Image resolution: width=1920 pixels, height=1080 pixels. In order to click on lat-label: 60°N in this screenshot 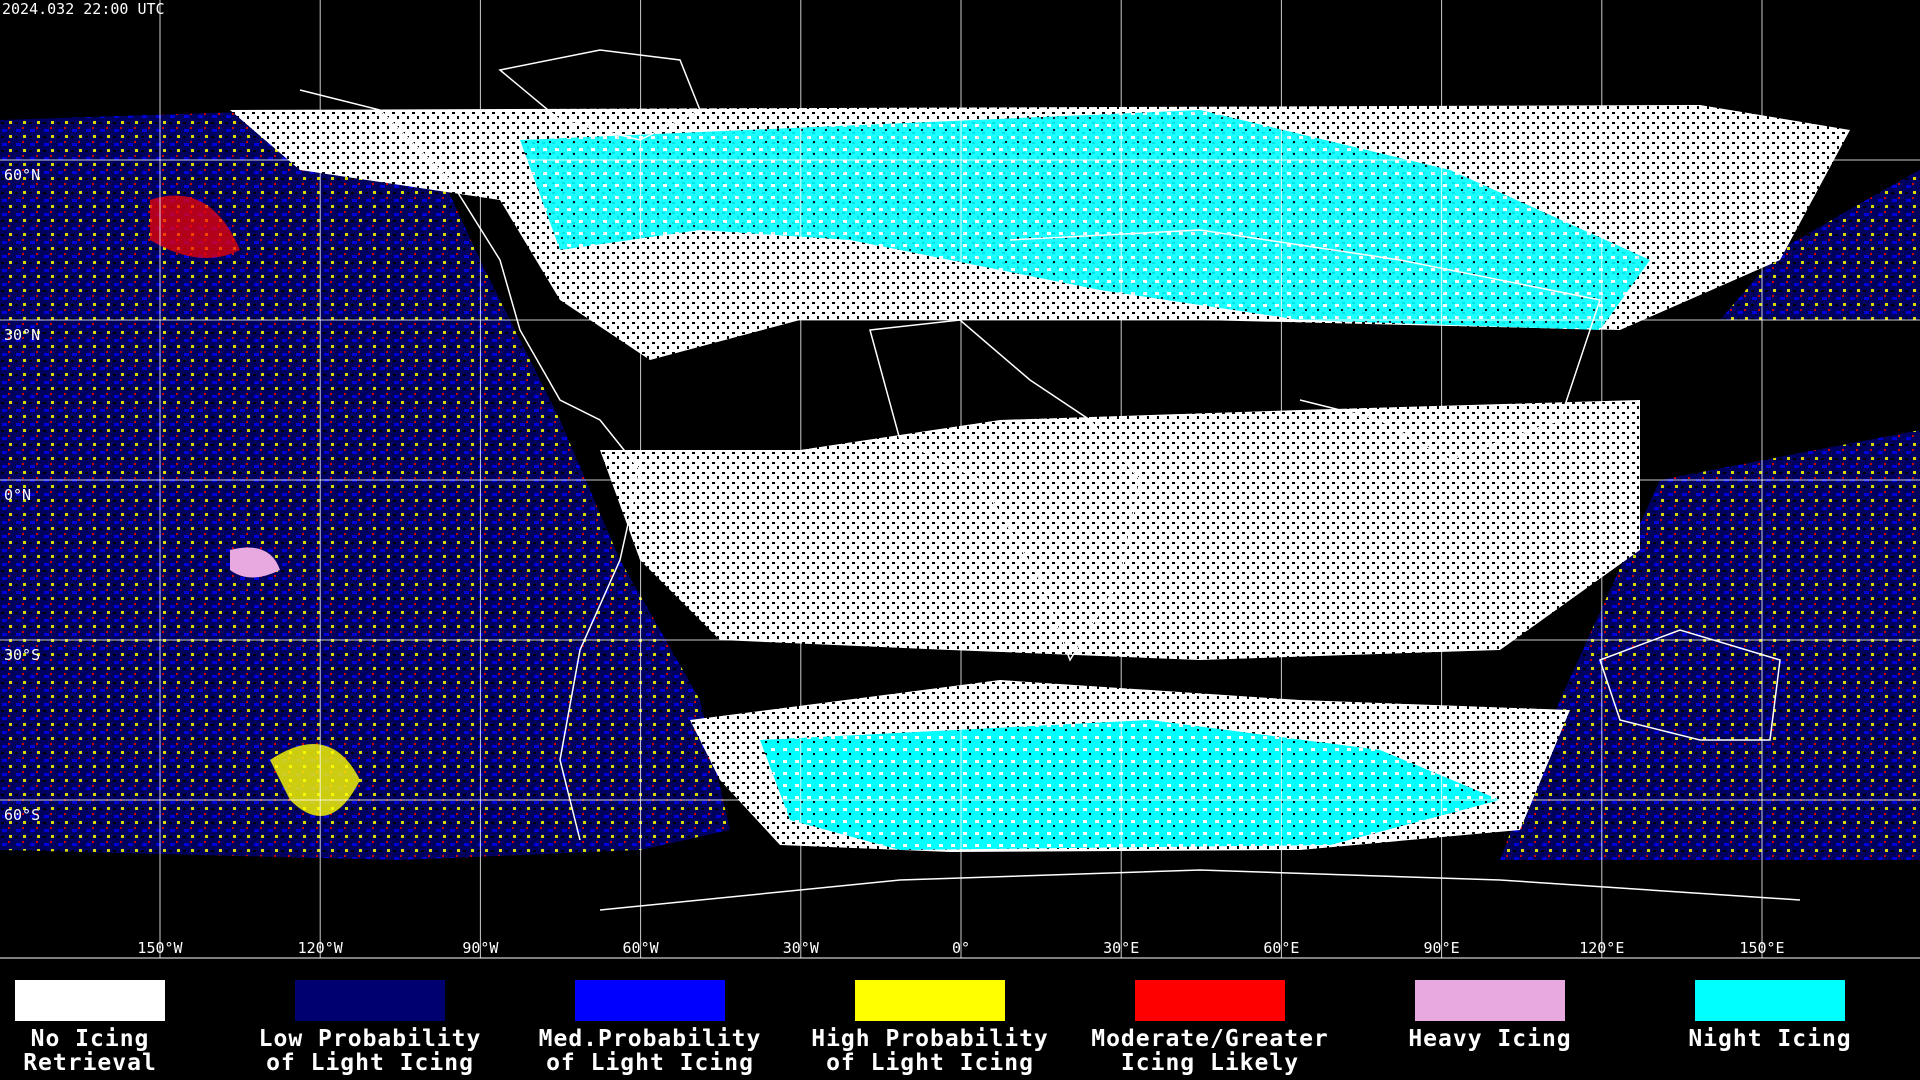, I will do `click(22, 175)`.